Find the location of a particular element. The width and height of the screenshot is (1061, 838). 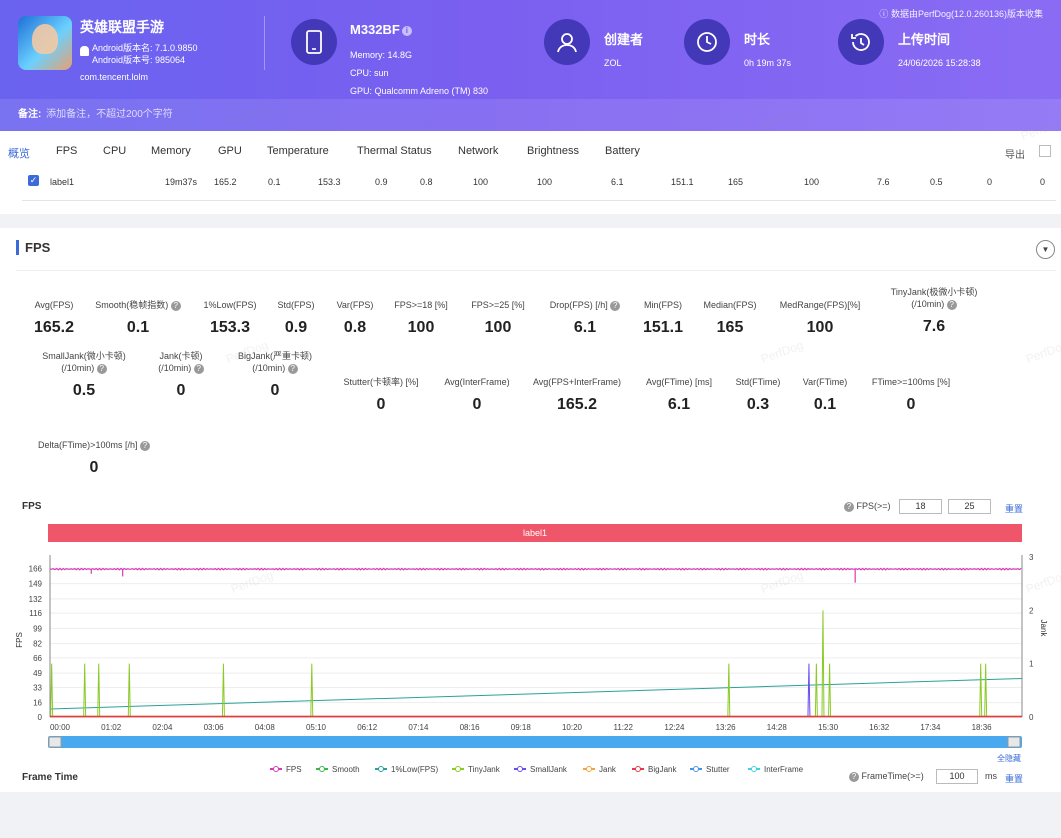

app-package: com.tencent.lolm is located at coordinates (114, 77).